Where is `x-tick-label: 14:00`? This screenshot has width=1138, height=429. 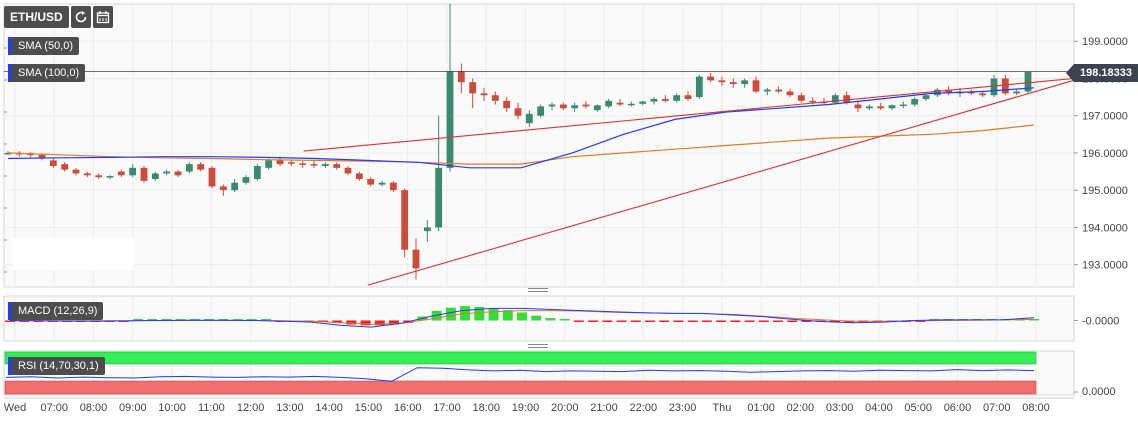
x-tick-label: 14:00 is located at coordinates (329, 408).